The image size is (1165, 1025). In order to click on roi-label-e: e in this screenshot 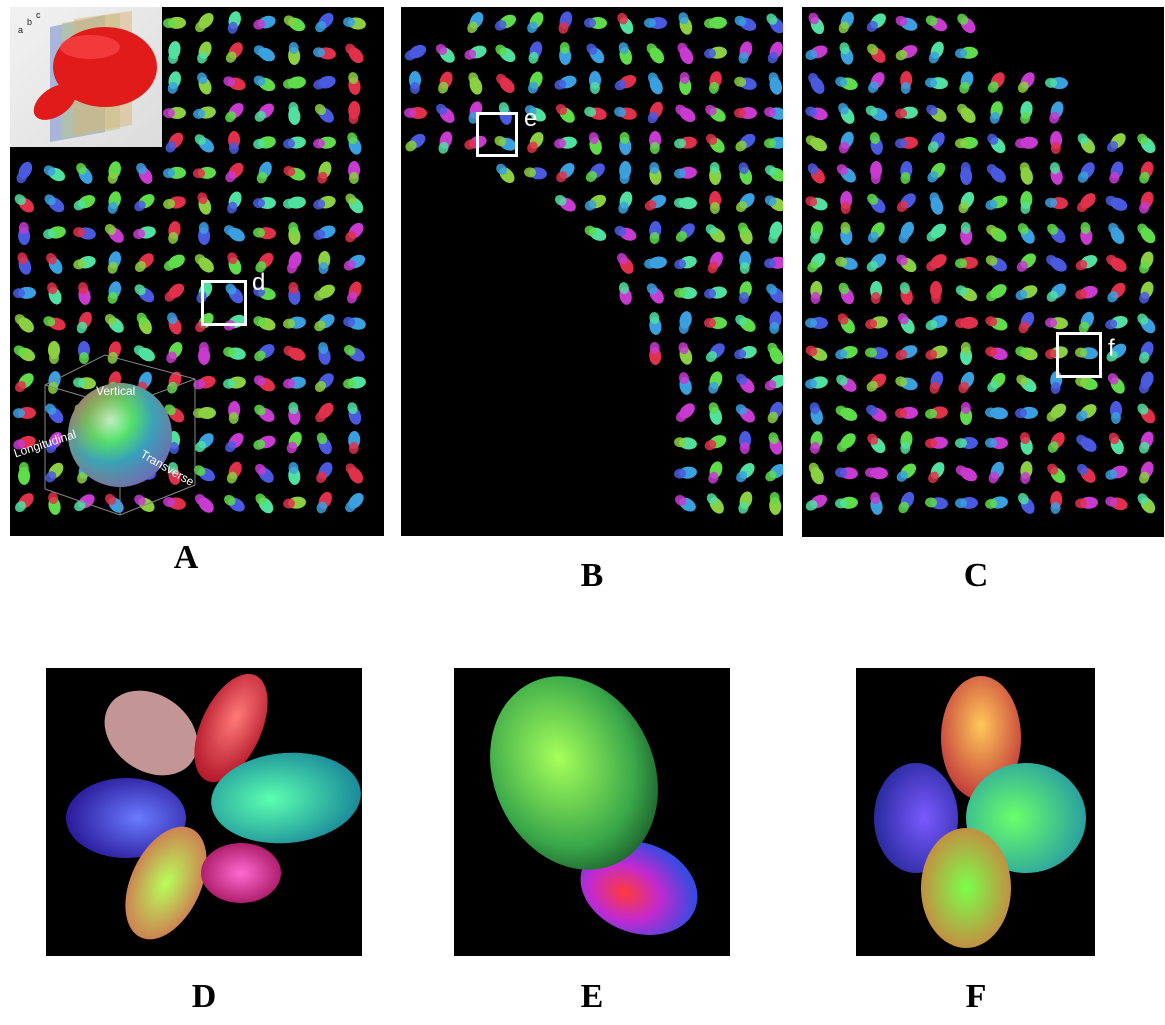, I will do `click(531, 118)`.